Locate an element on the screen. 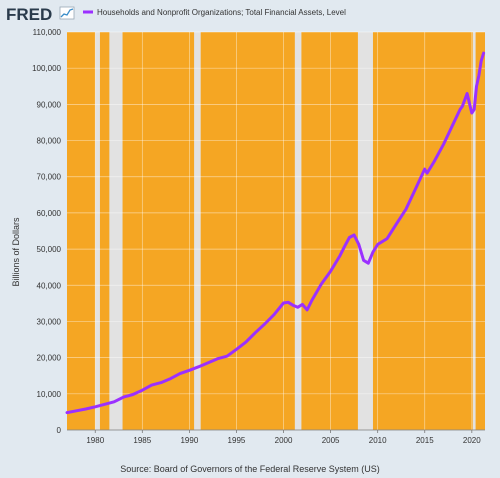 The height and width of the screenshot is (478, 500). x-tick-label: 1990 is located at coordinates (189, 440).